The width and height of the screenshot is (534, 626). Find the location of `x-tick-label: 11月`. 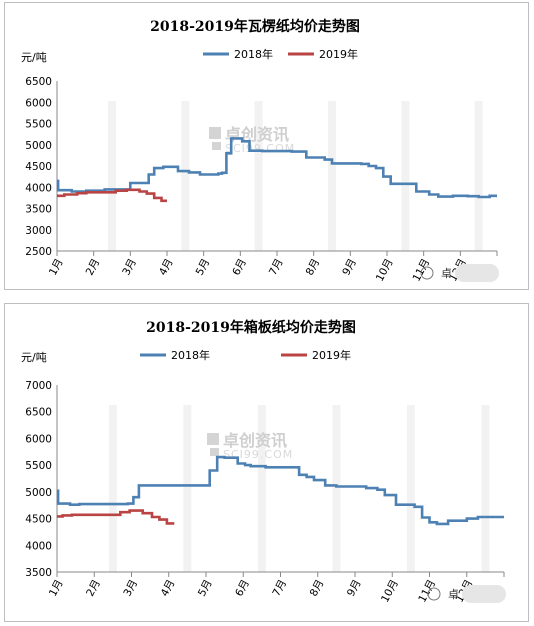

x-tick-label: 11月 is located at coordinates (427, 591).